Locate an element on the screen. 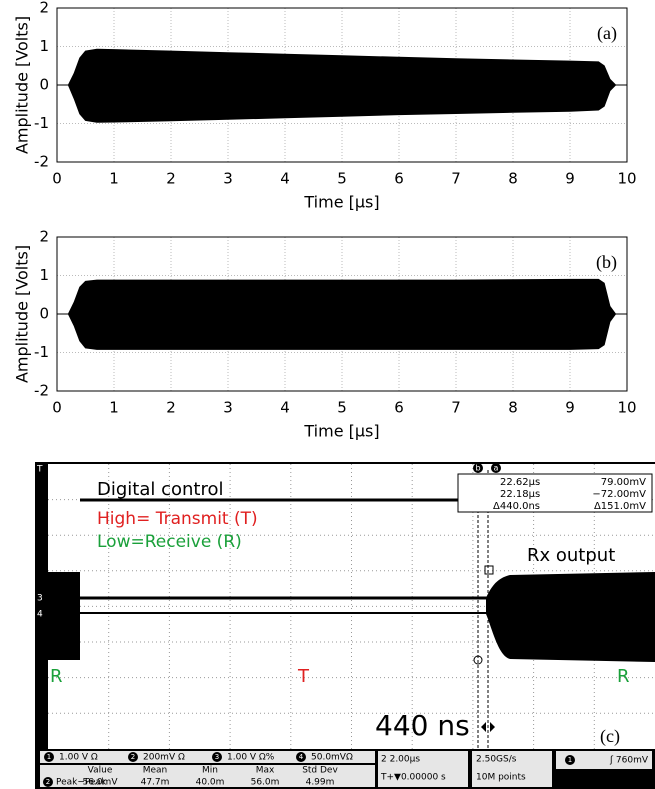  channel-scale: 1.00 V Ω is located at coordinates (78, 758).